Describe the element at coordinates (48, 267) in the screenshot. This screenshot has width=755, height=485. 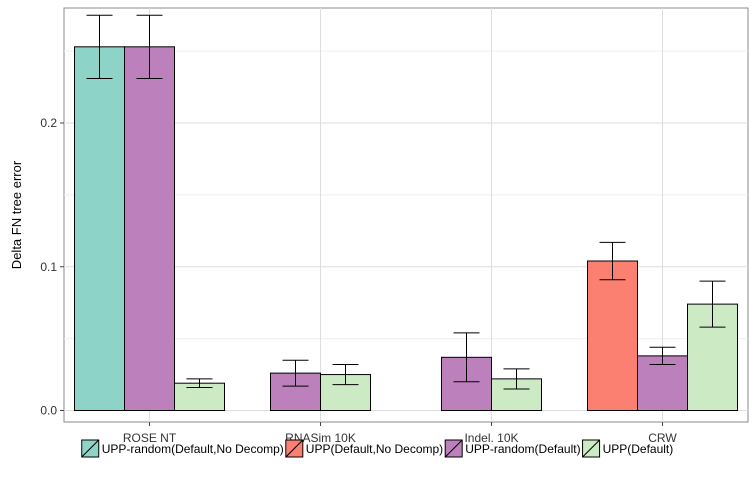
I see `y-tick-label: 0.1` at that location.